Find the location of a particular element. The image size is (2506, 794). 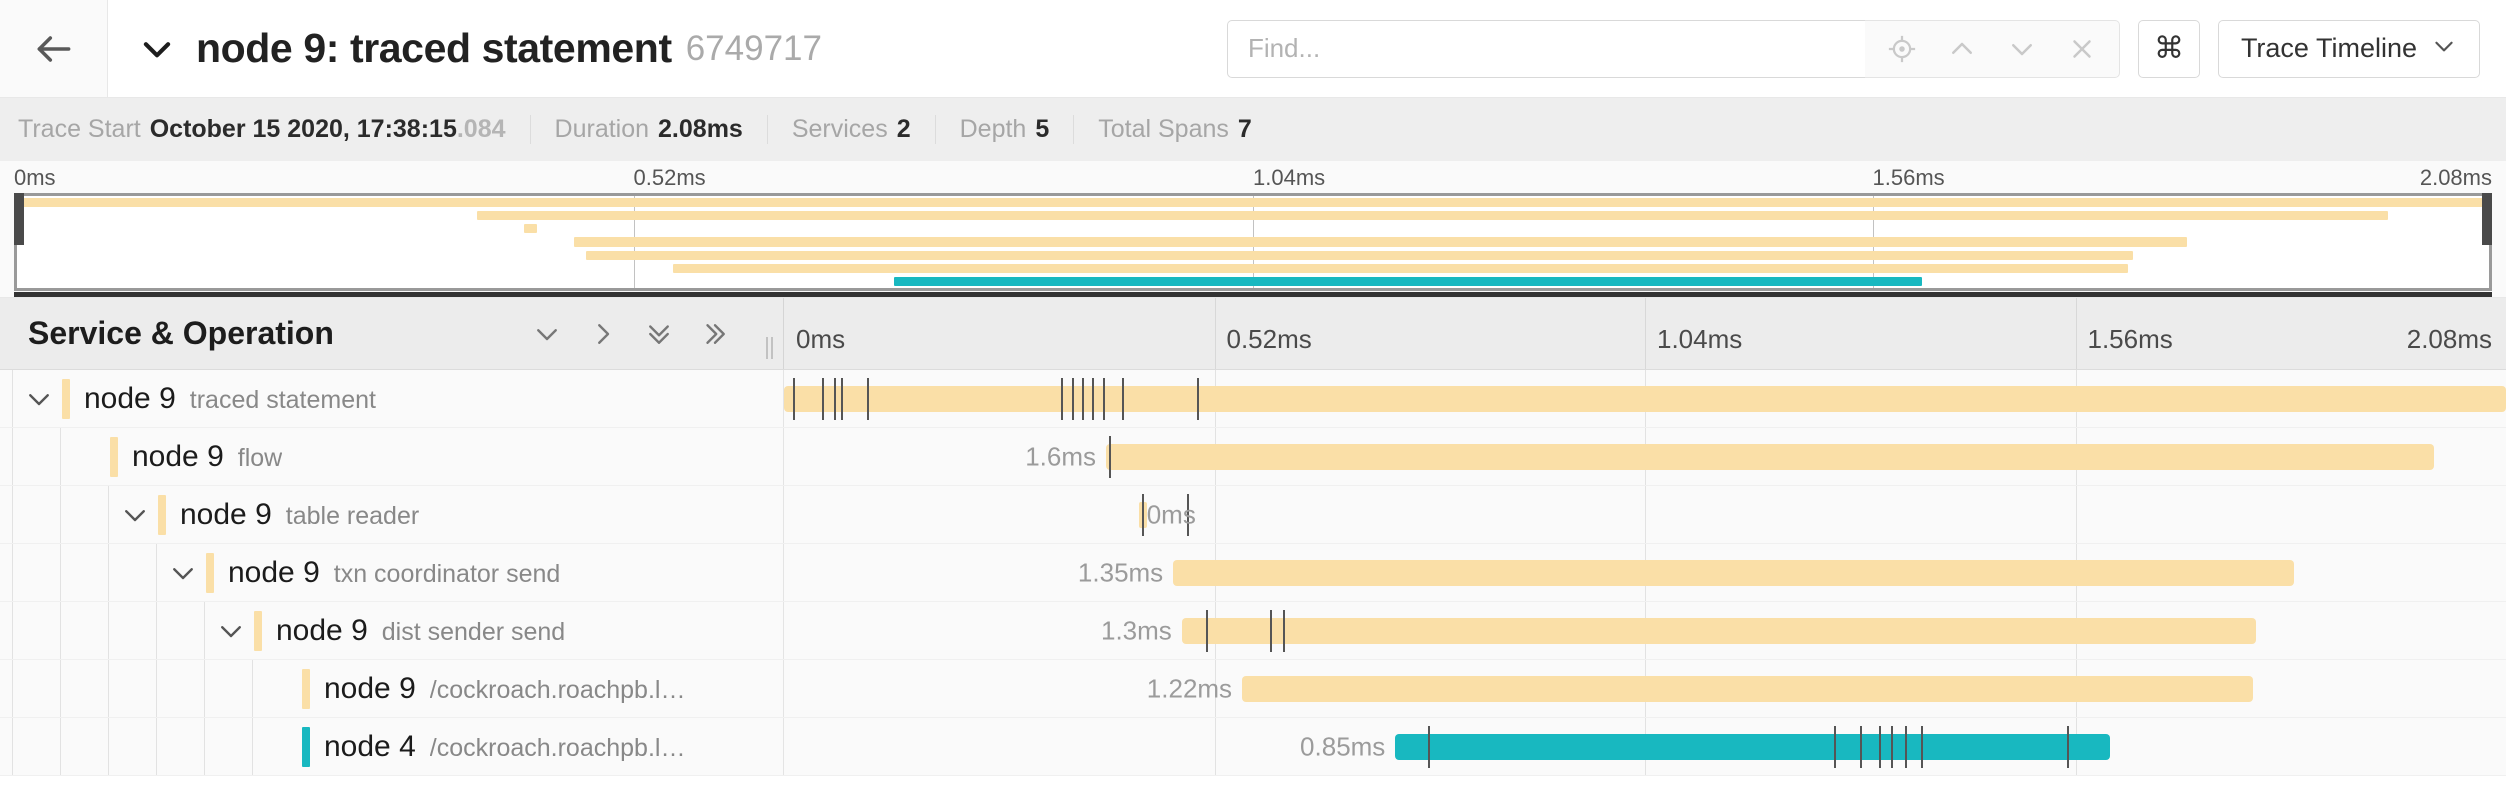

span-timeline-cell: 1.35ms is located at coordinates (1645, 572).